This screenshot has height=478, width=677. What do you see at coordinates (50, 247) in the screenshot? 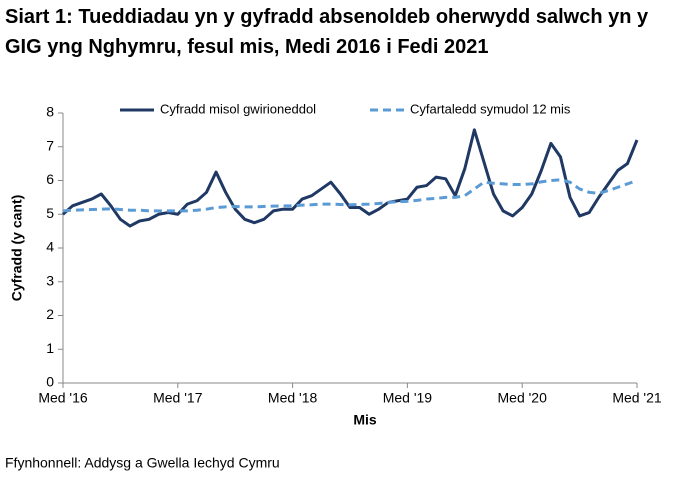
I see `y-tick-label: 4` at bounding box center [50, 247].